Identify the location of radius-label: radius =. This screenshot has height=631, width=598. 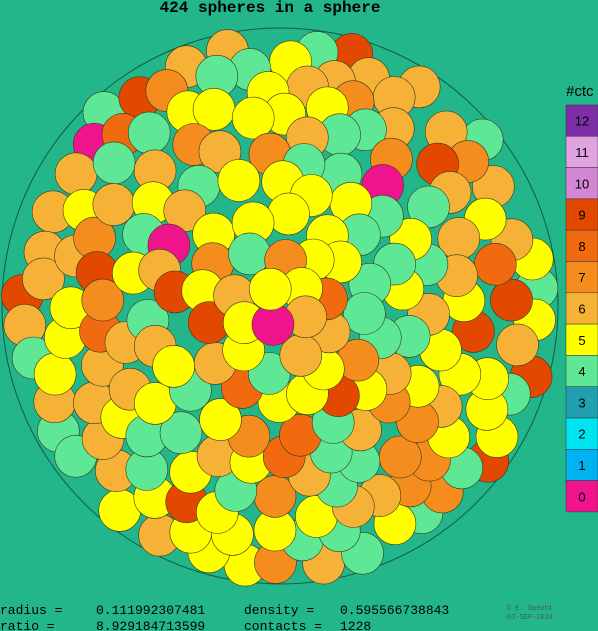
(31, 610).